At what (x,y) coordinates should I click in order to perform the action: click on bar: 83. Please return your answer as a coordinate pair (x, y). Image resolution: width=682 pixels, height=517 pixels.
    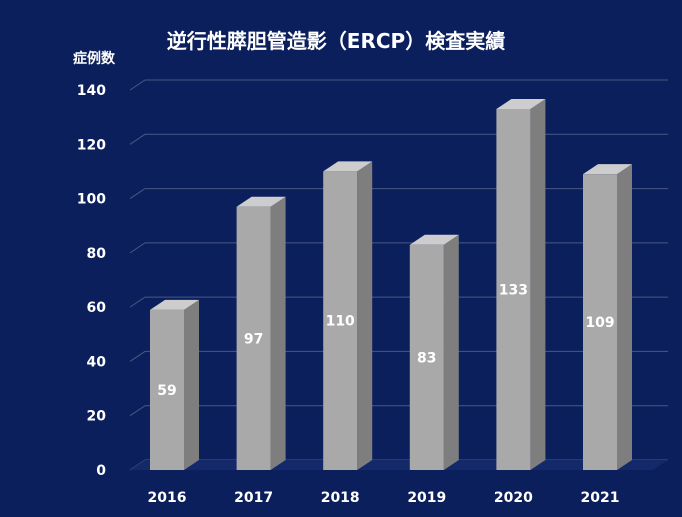
    Looking at the image, I should click on (434, 352).